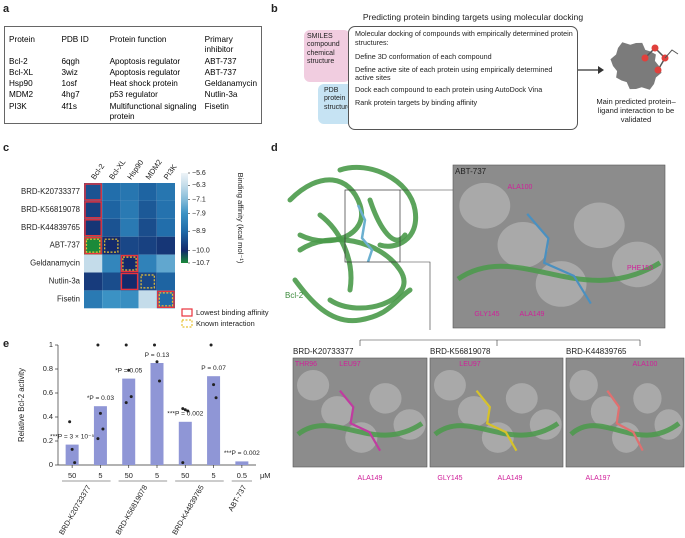 This screenshot has height=538, width=685. I want to click on panel-label: b, so click(274, 9).